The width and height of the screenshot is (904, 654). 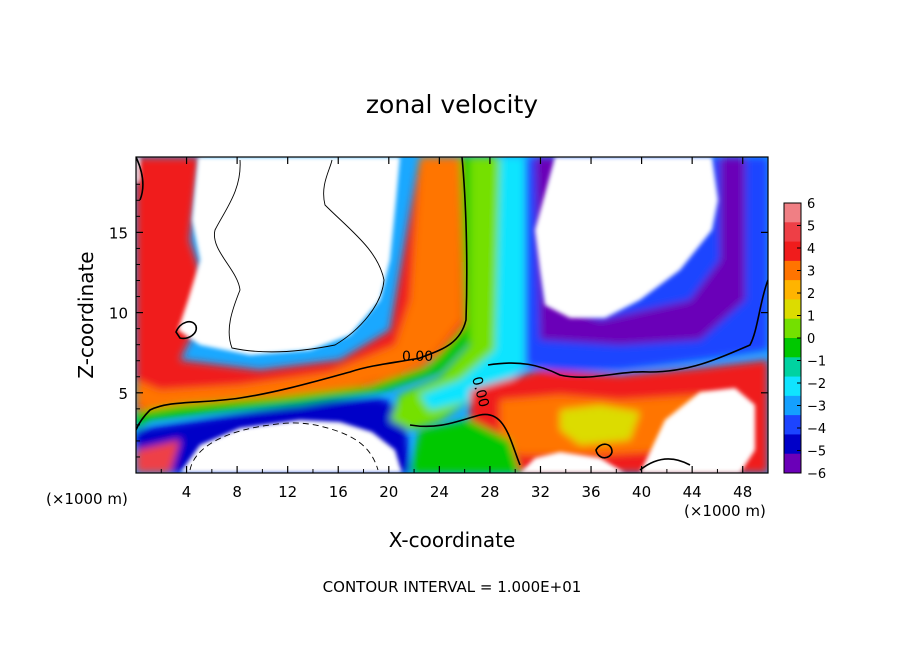 What do you see at coordinates (452, 587) in the screenshot?
I see `contour-interval-note: CONTOUR INTERVAL = 1.000E+01` at bounding box center [452, 587].